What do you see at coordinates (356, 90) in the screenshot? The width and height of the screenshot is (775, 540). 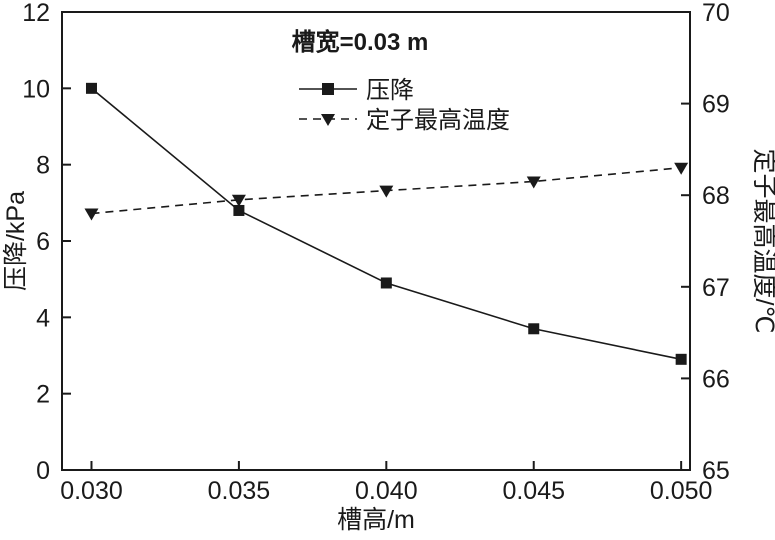 I see `legend-item-pressure: 压降` at bounding box center [356, 90].